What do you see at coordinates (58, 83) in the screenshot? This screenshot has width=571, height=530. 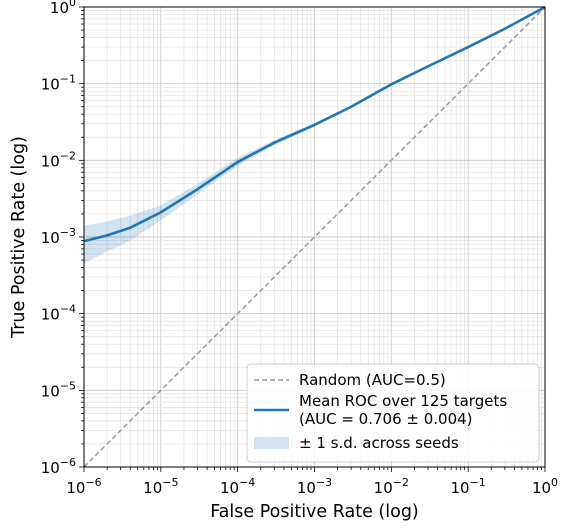 I see `y-tick-label: 10⁻¹` at bounding box center [58, 83].